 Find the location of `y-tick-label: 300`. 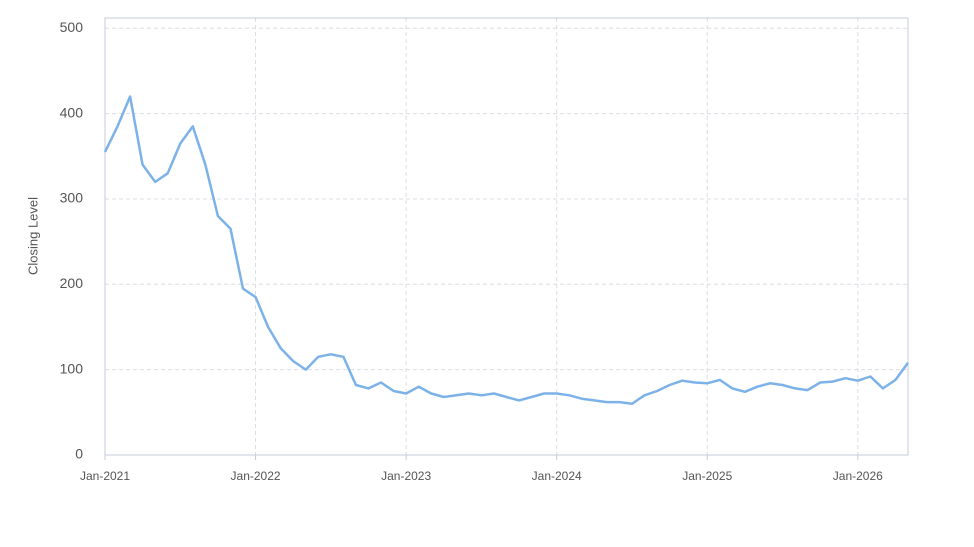

y-tick-label: 300 is located at coordinates (72, 198).